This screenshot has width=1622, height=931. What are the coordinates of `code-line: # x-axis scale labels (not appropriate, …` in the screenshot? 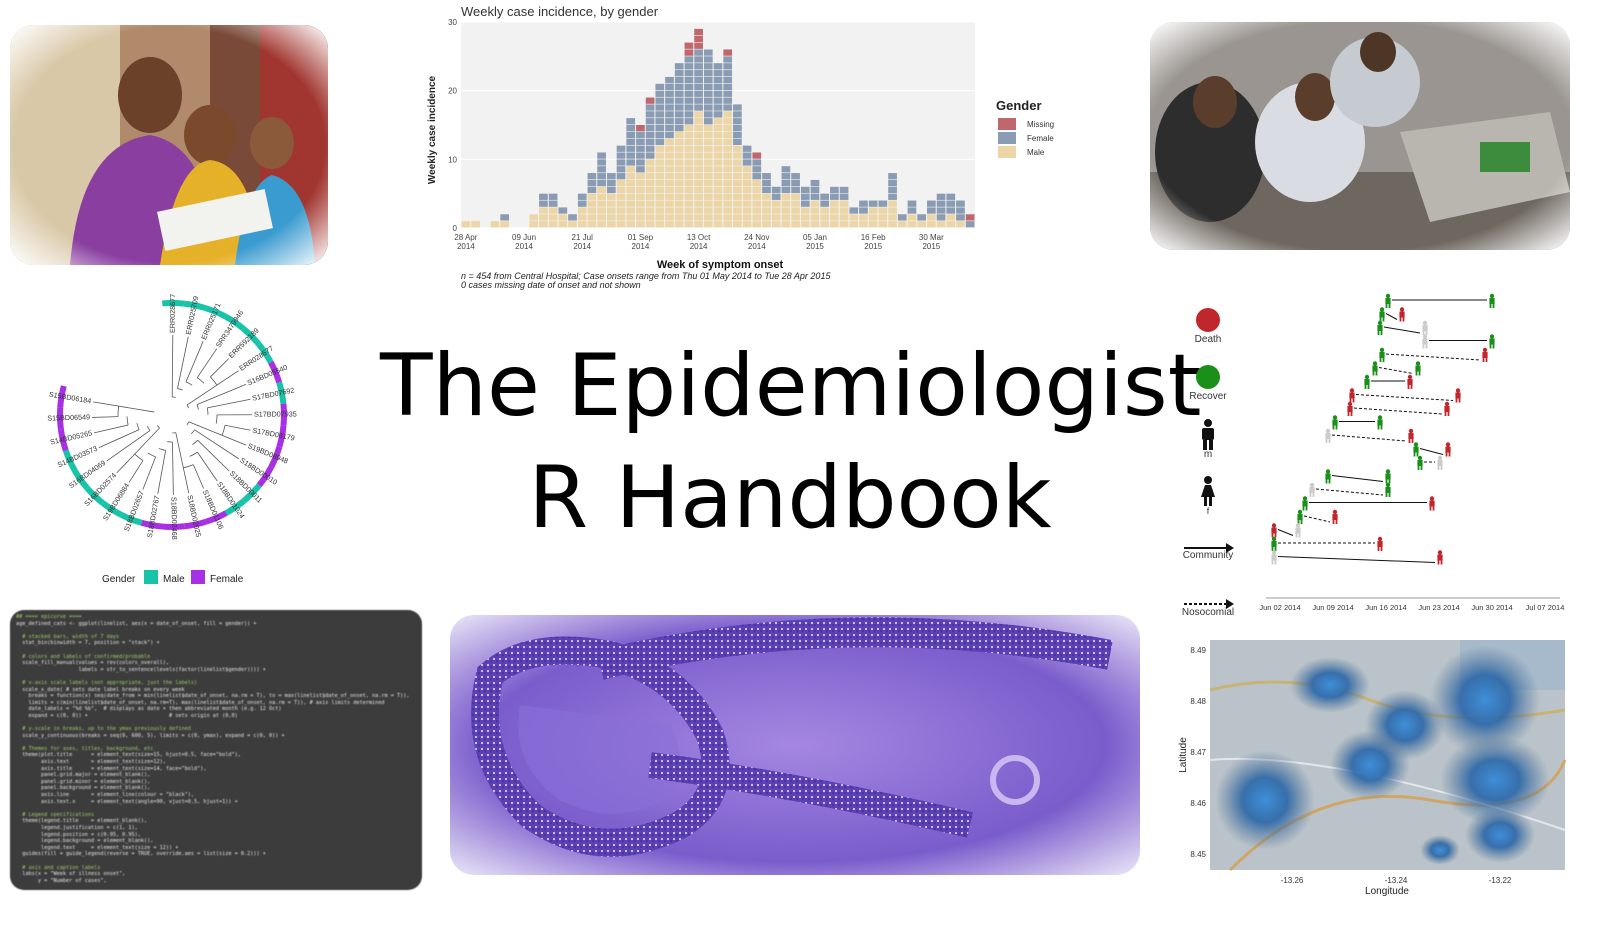 It's located at (107, 682).